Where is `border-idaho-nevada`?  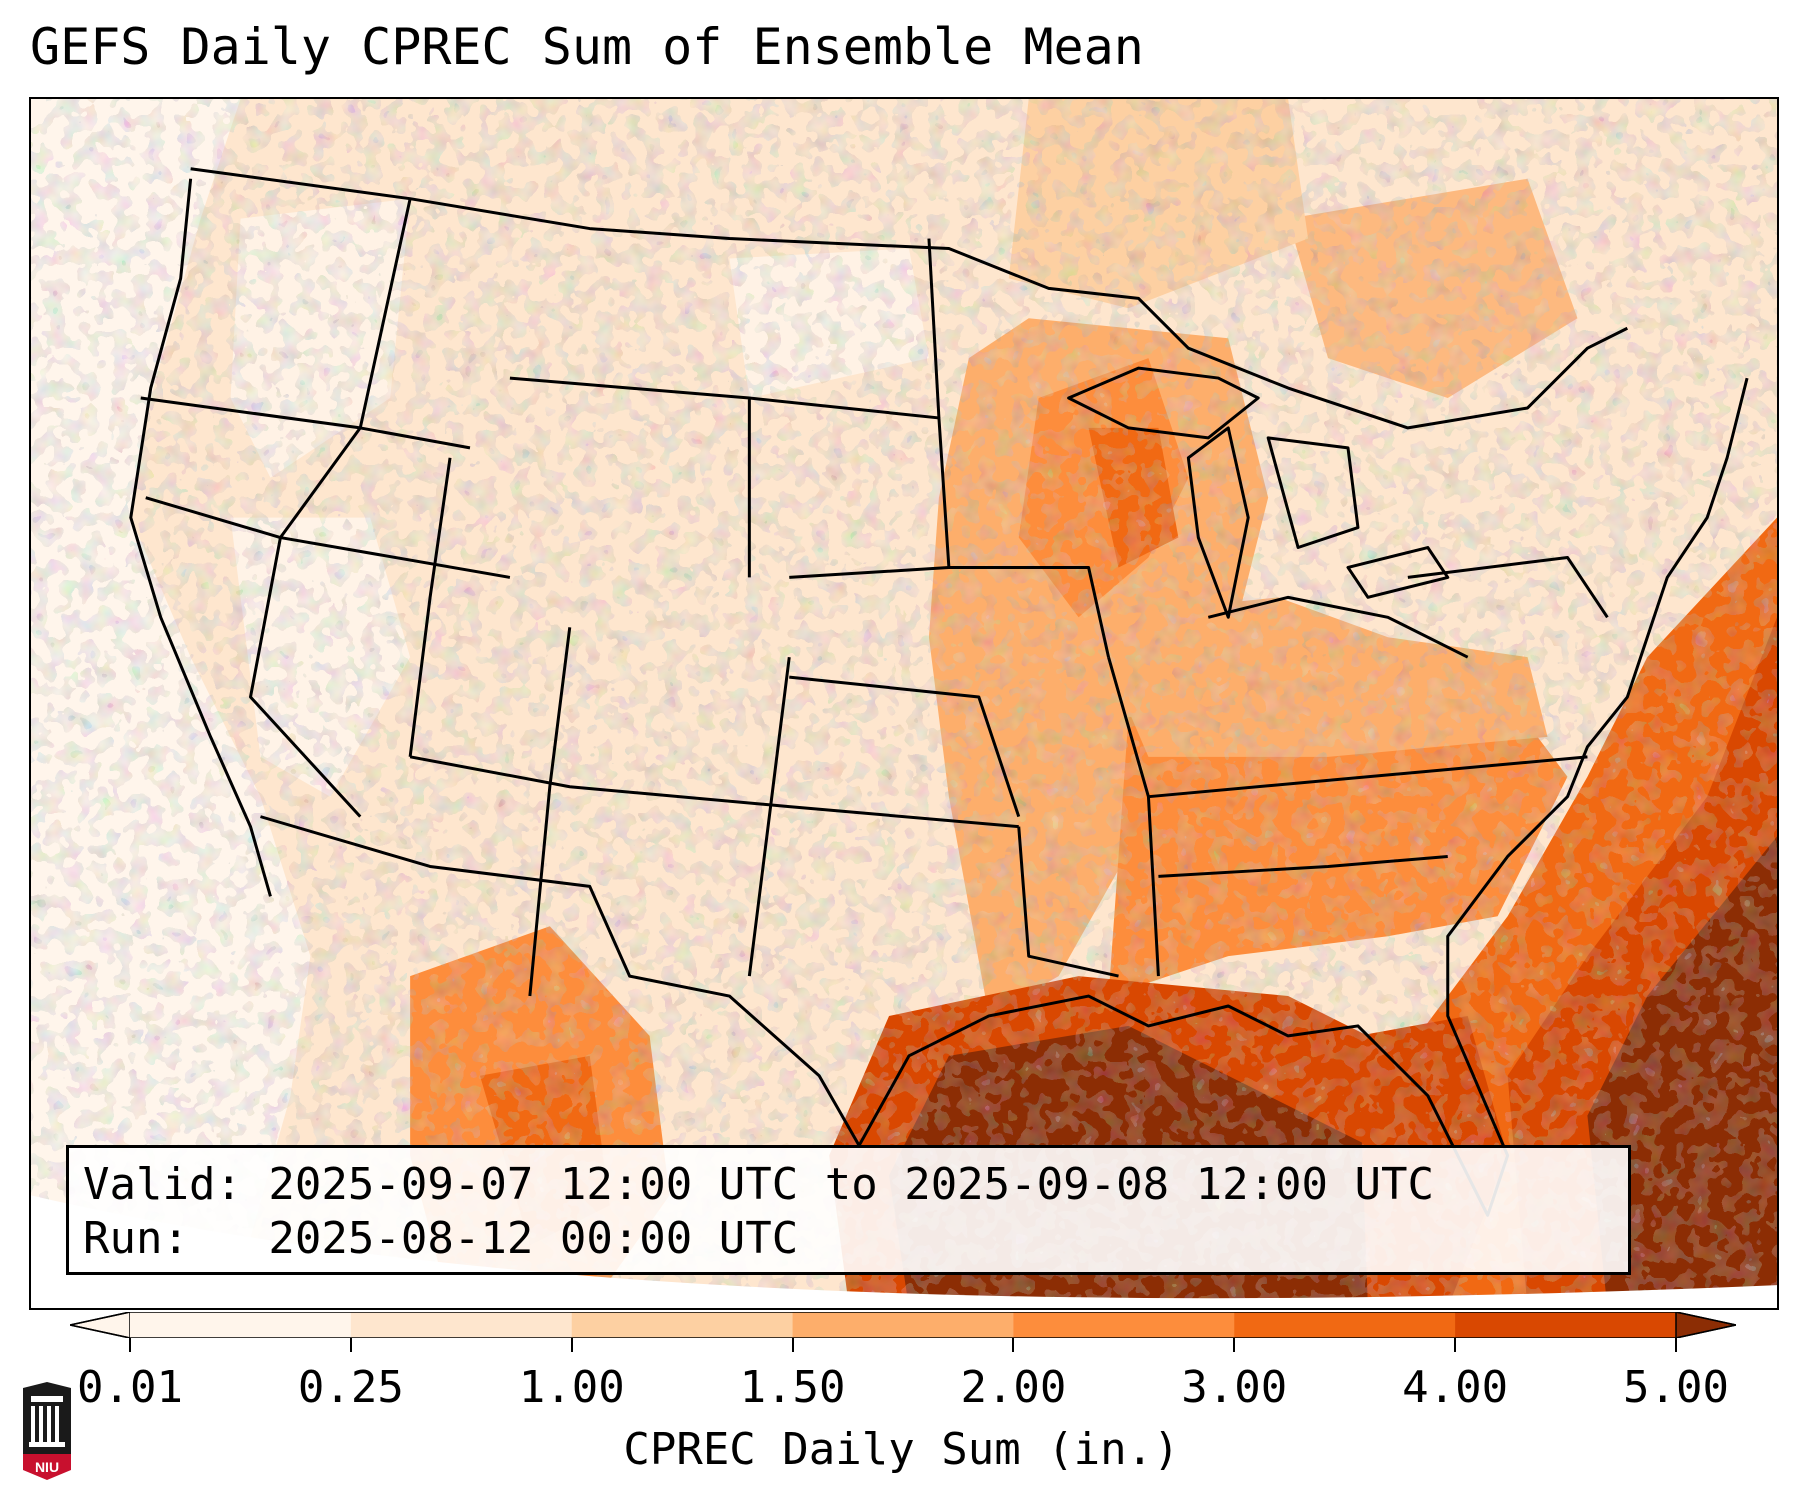 border-idaho-nevada is located at coordinates (330, 508).